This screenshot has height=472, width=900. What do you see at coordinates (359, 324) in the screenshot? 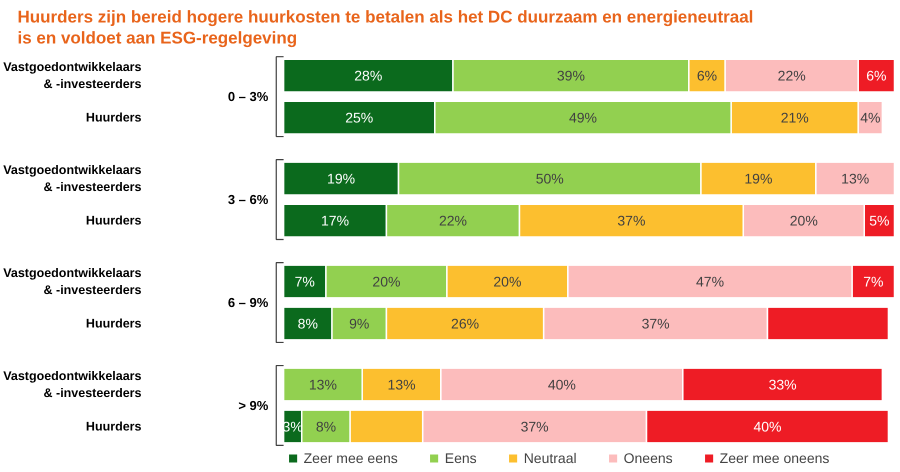
I see `data-label: 9%` at bounding box center [359, 324].